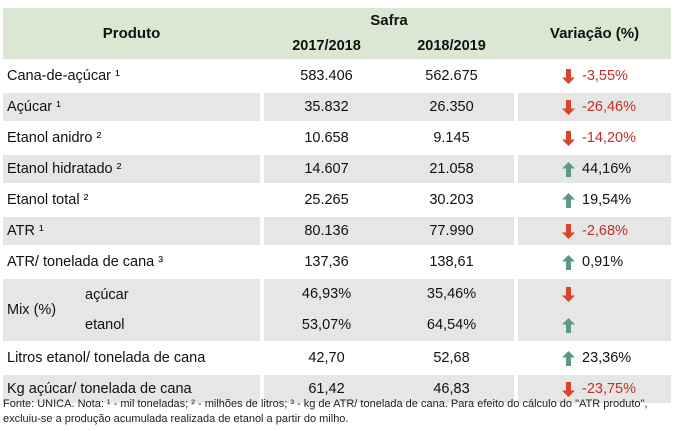  What do you see at coordinates (451, 325) in the screenshot?
I see `mix-etanol-2018-2019: 64,54%` at bounding box center [451, 325].